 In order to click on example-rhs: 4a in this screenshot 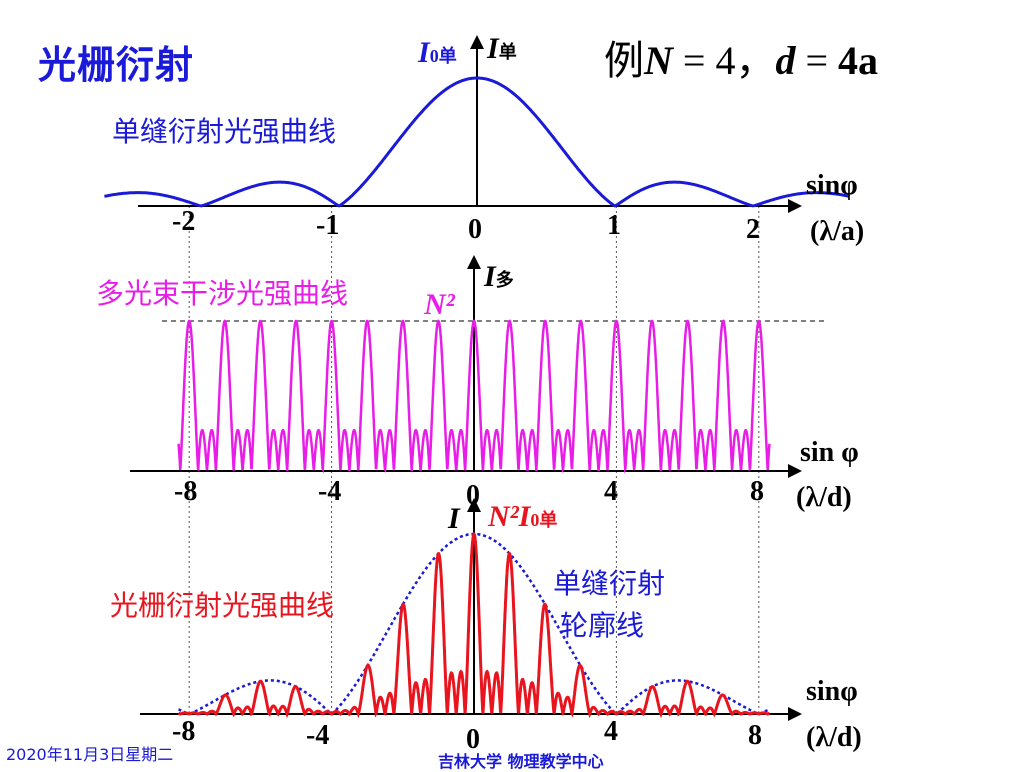, I will do `click(858, 60)`.